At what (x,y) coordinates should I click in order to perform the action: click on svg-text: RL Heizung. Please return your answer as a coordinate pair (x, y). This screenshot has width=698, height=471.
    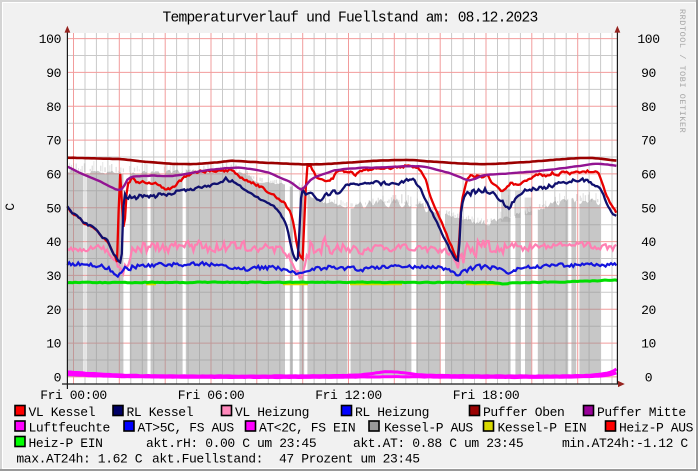
    Looking at the image, I should click on (392, 412).